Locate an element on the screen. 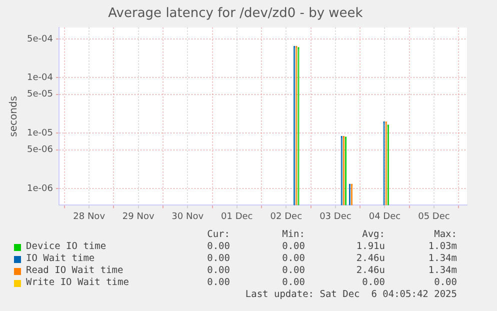 This screenshot has height=311, width=497. text: Max: is located at coordinates (445, 235).